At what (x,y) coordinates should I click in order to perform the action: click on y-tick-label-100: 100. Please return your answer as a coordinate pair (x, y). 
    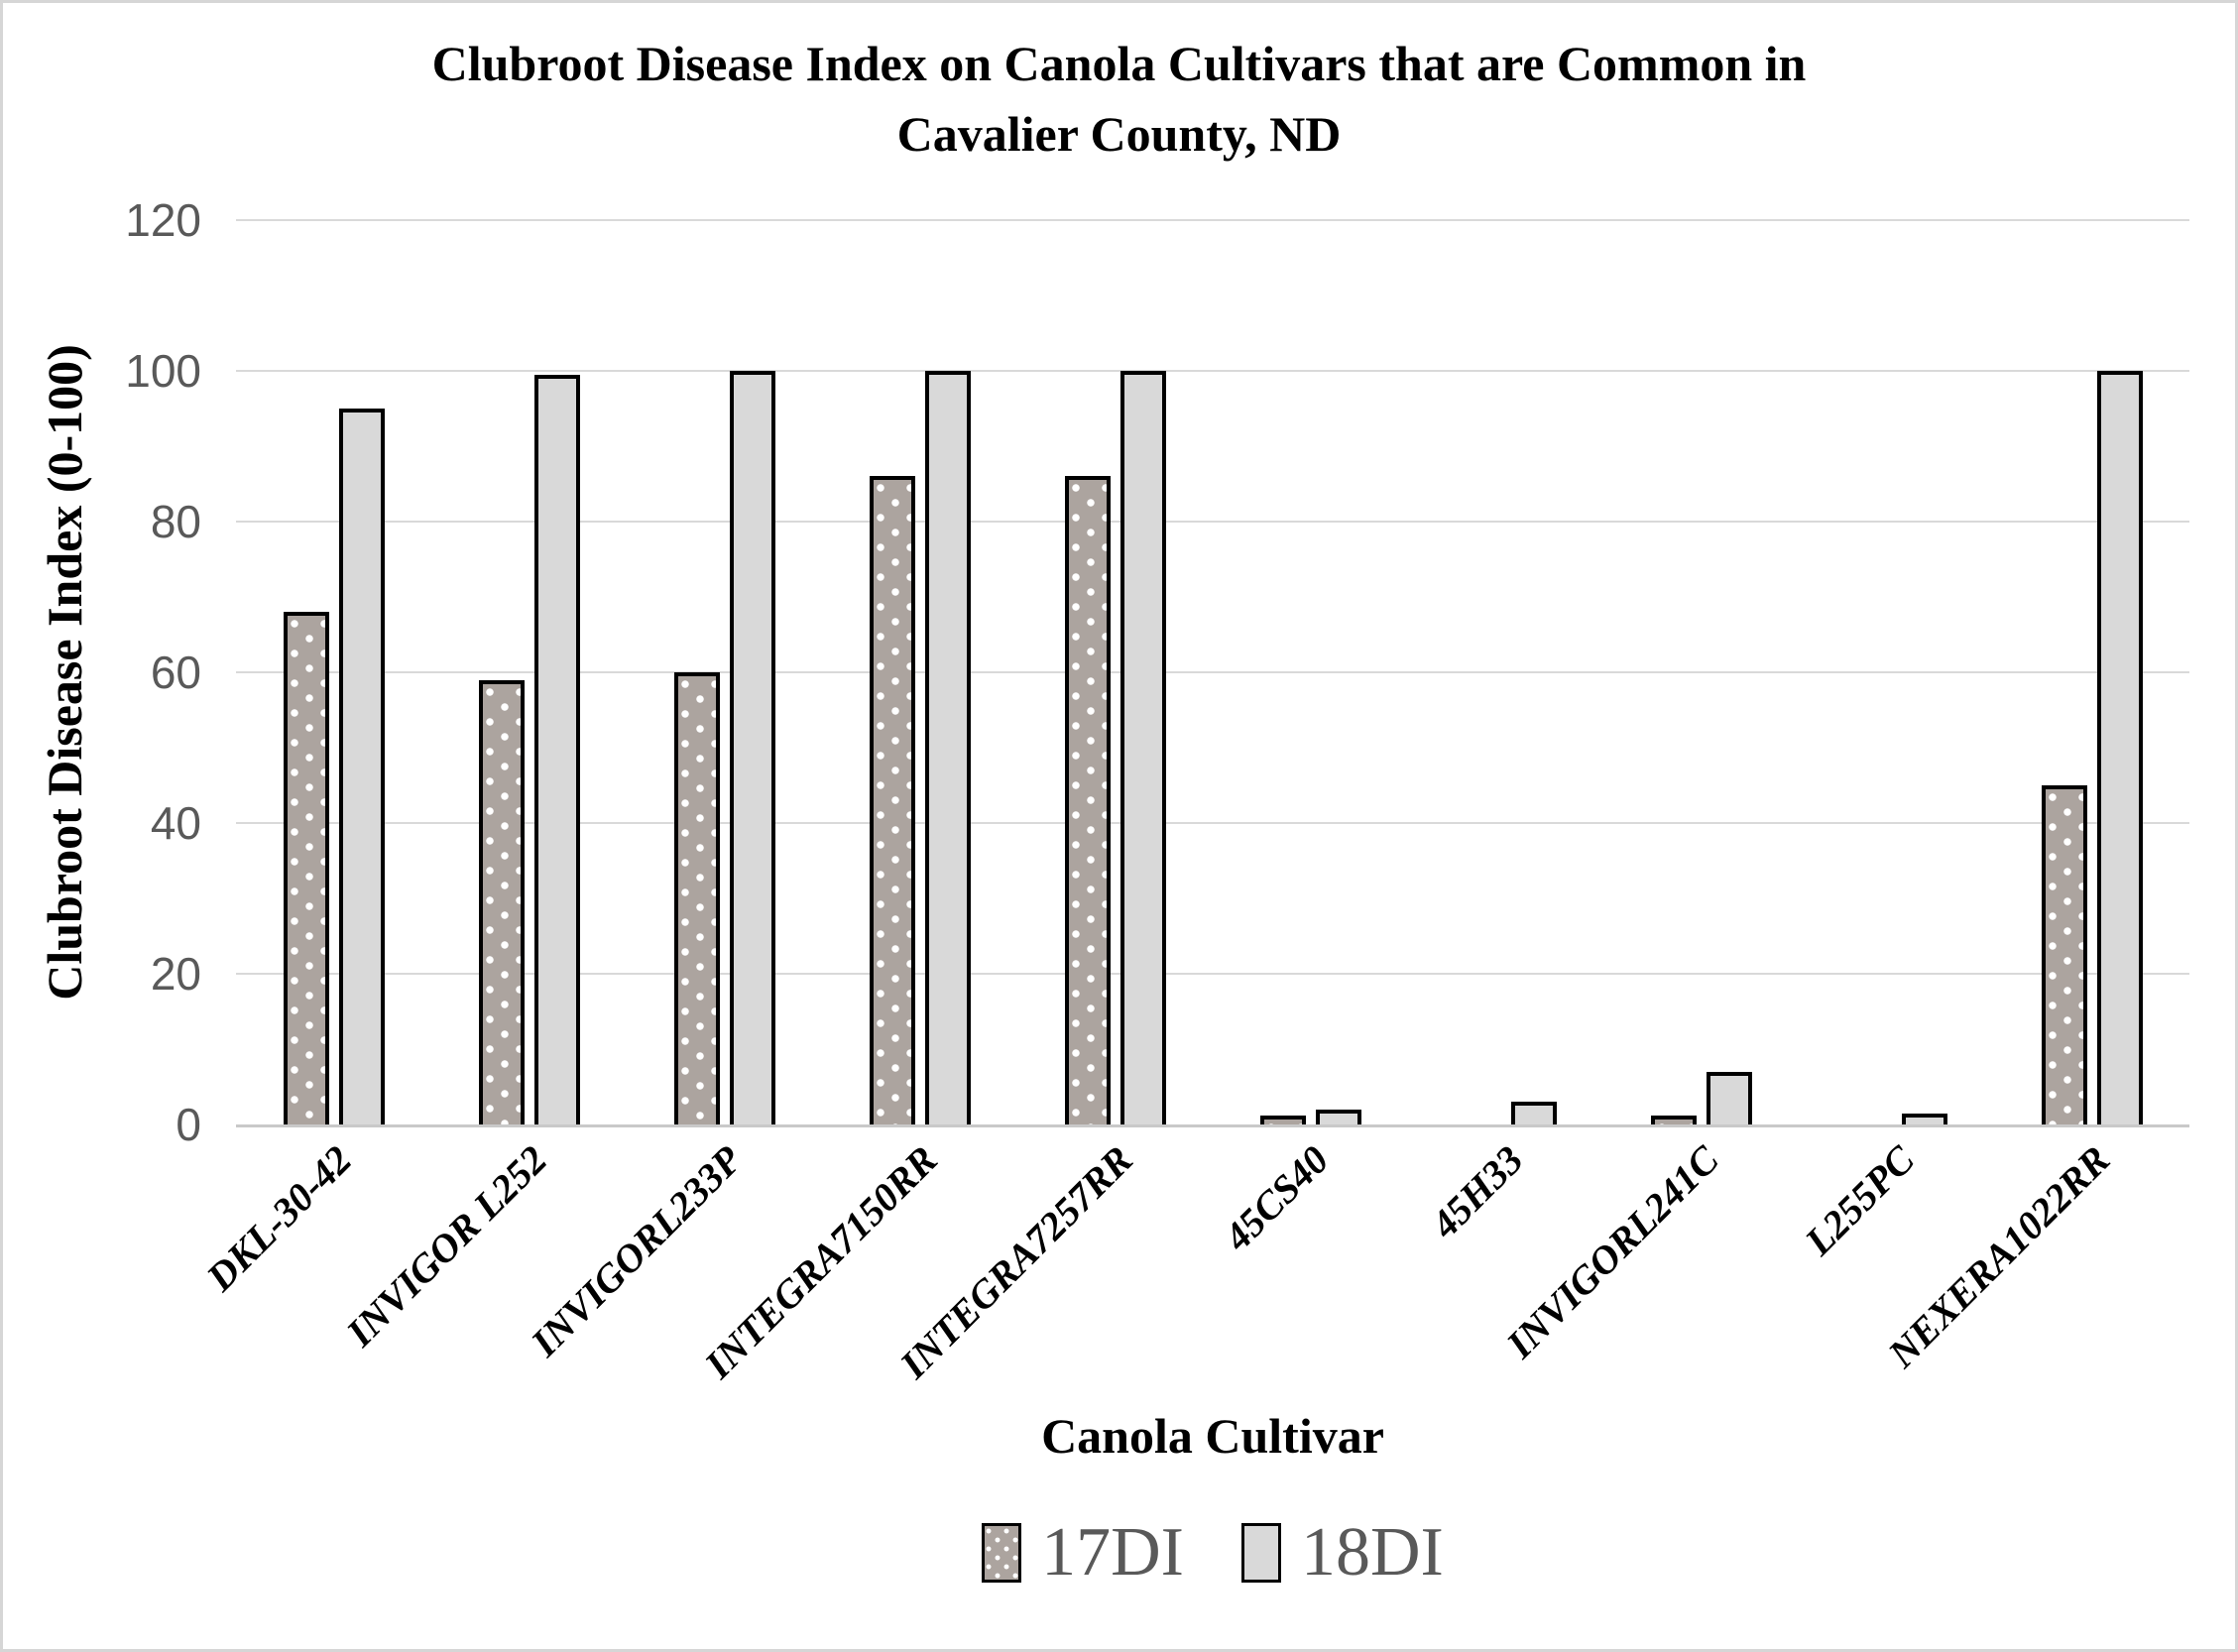
    Looking at the image, I should click on (163, 371).